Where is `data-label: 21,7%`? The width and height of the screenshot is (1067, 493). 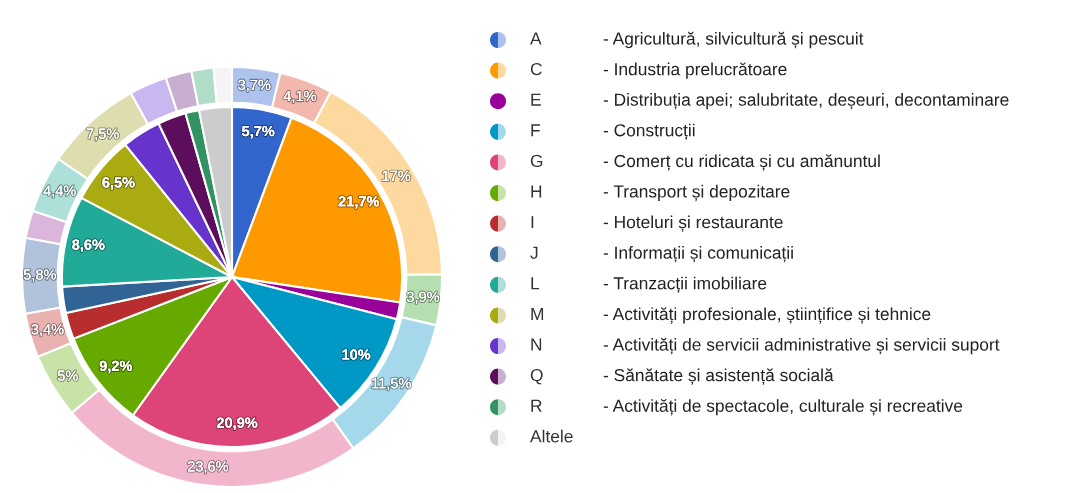
data-label: 21,7% is located at coordinates (359, 202).